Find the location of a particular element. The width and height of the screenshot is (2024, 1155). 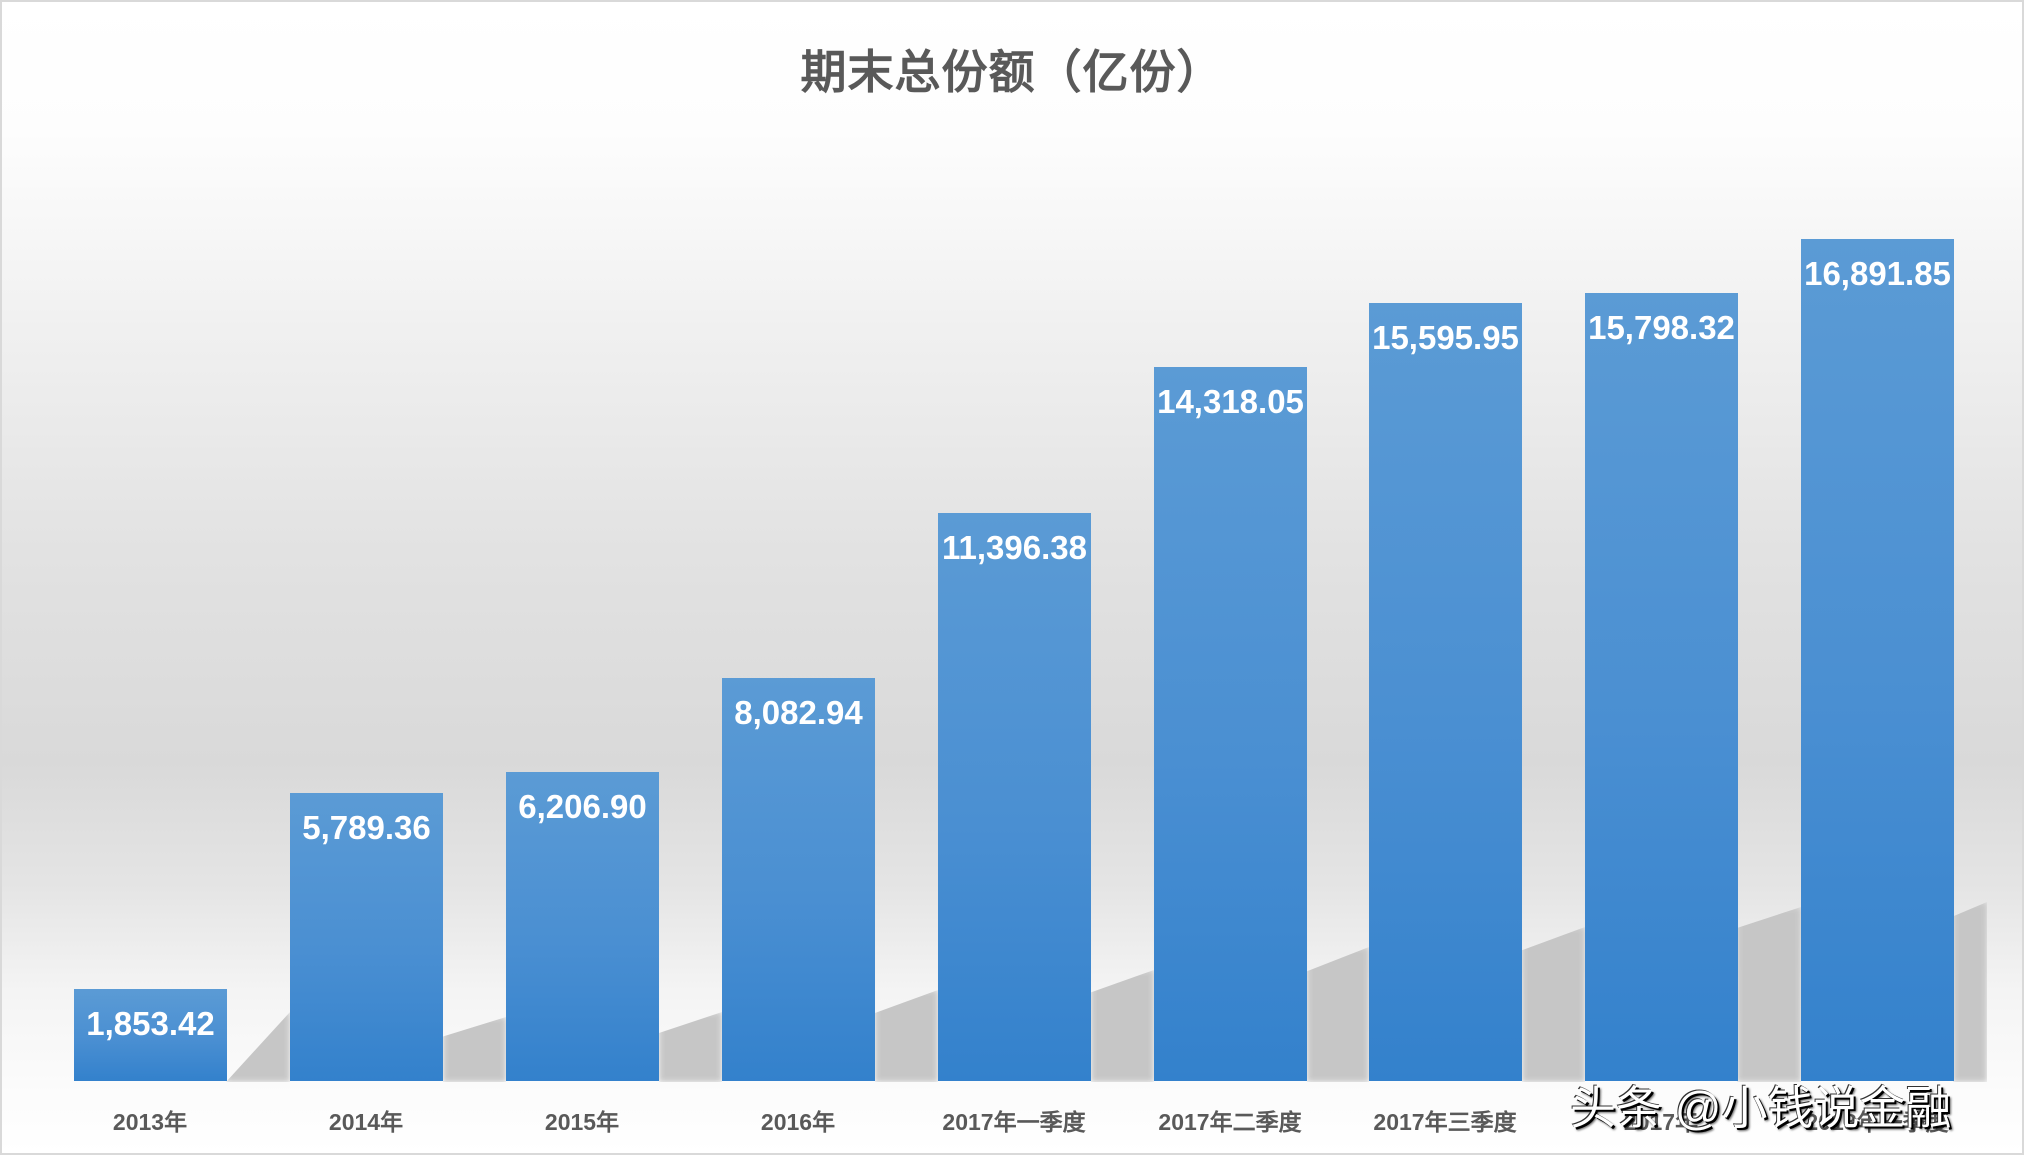

bar-2016: 8,082.94 is located at coordinates (798, 879).